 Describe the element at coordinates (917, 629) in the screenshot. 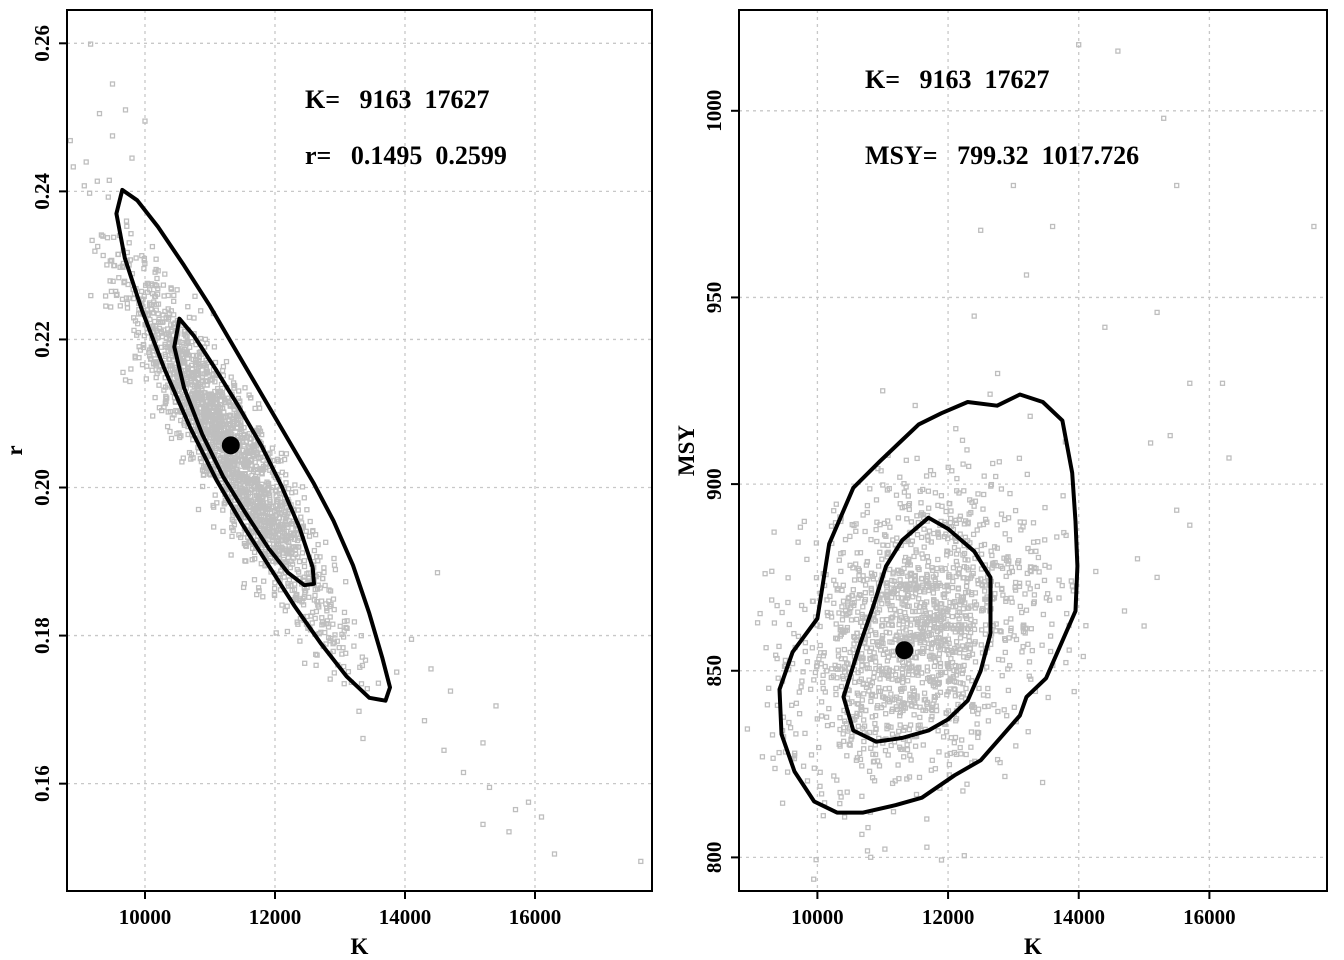

I see `contour-inner` at that location.